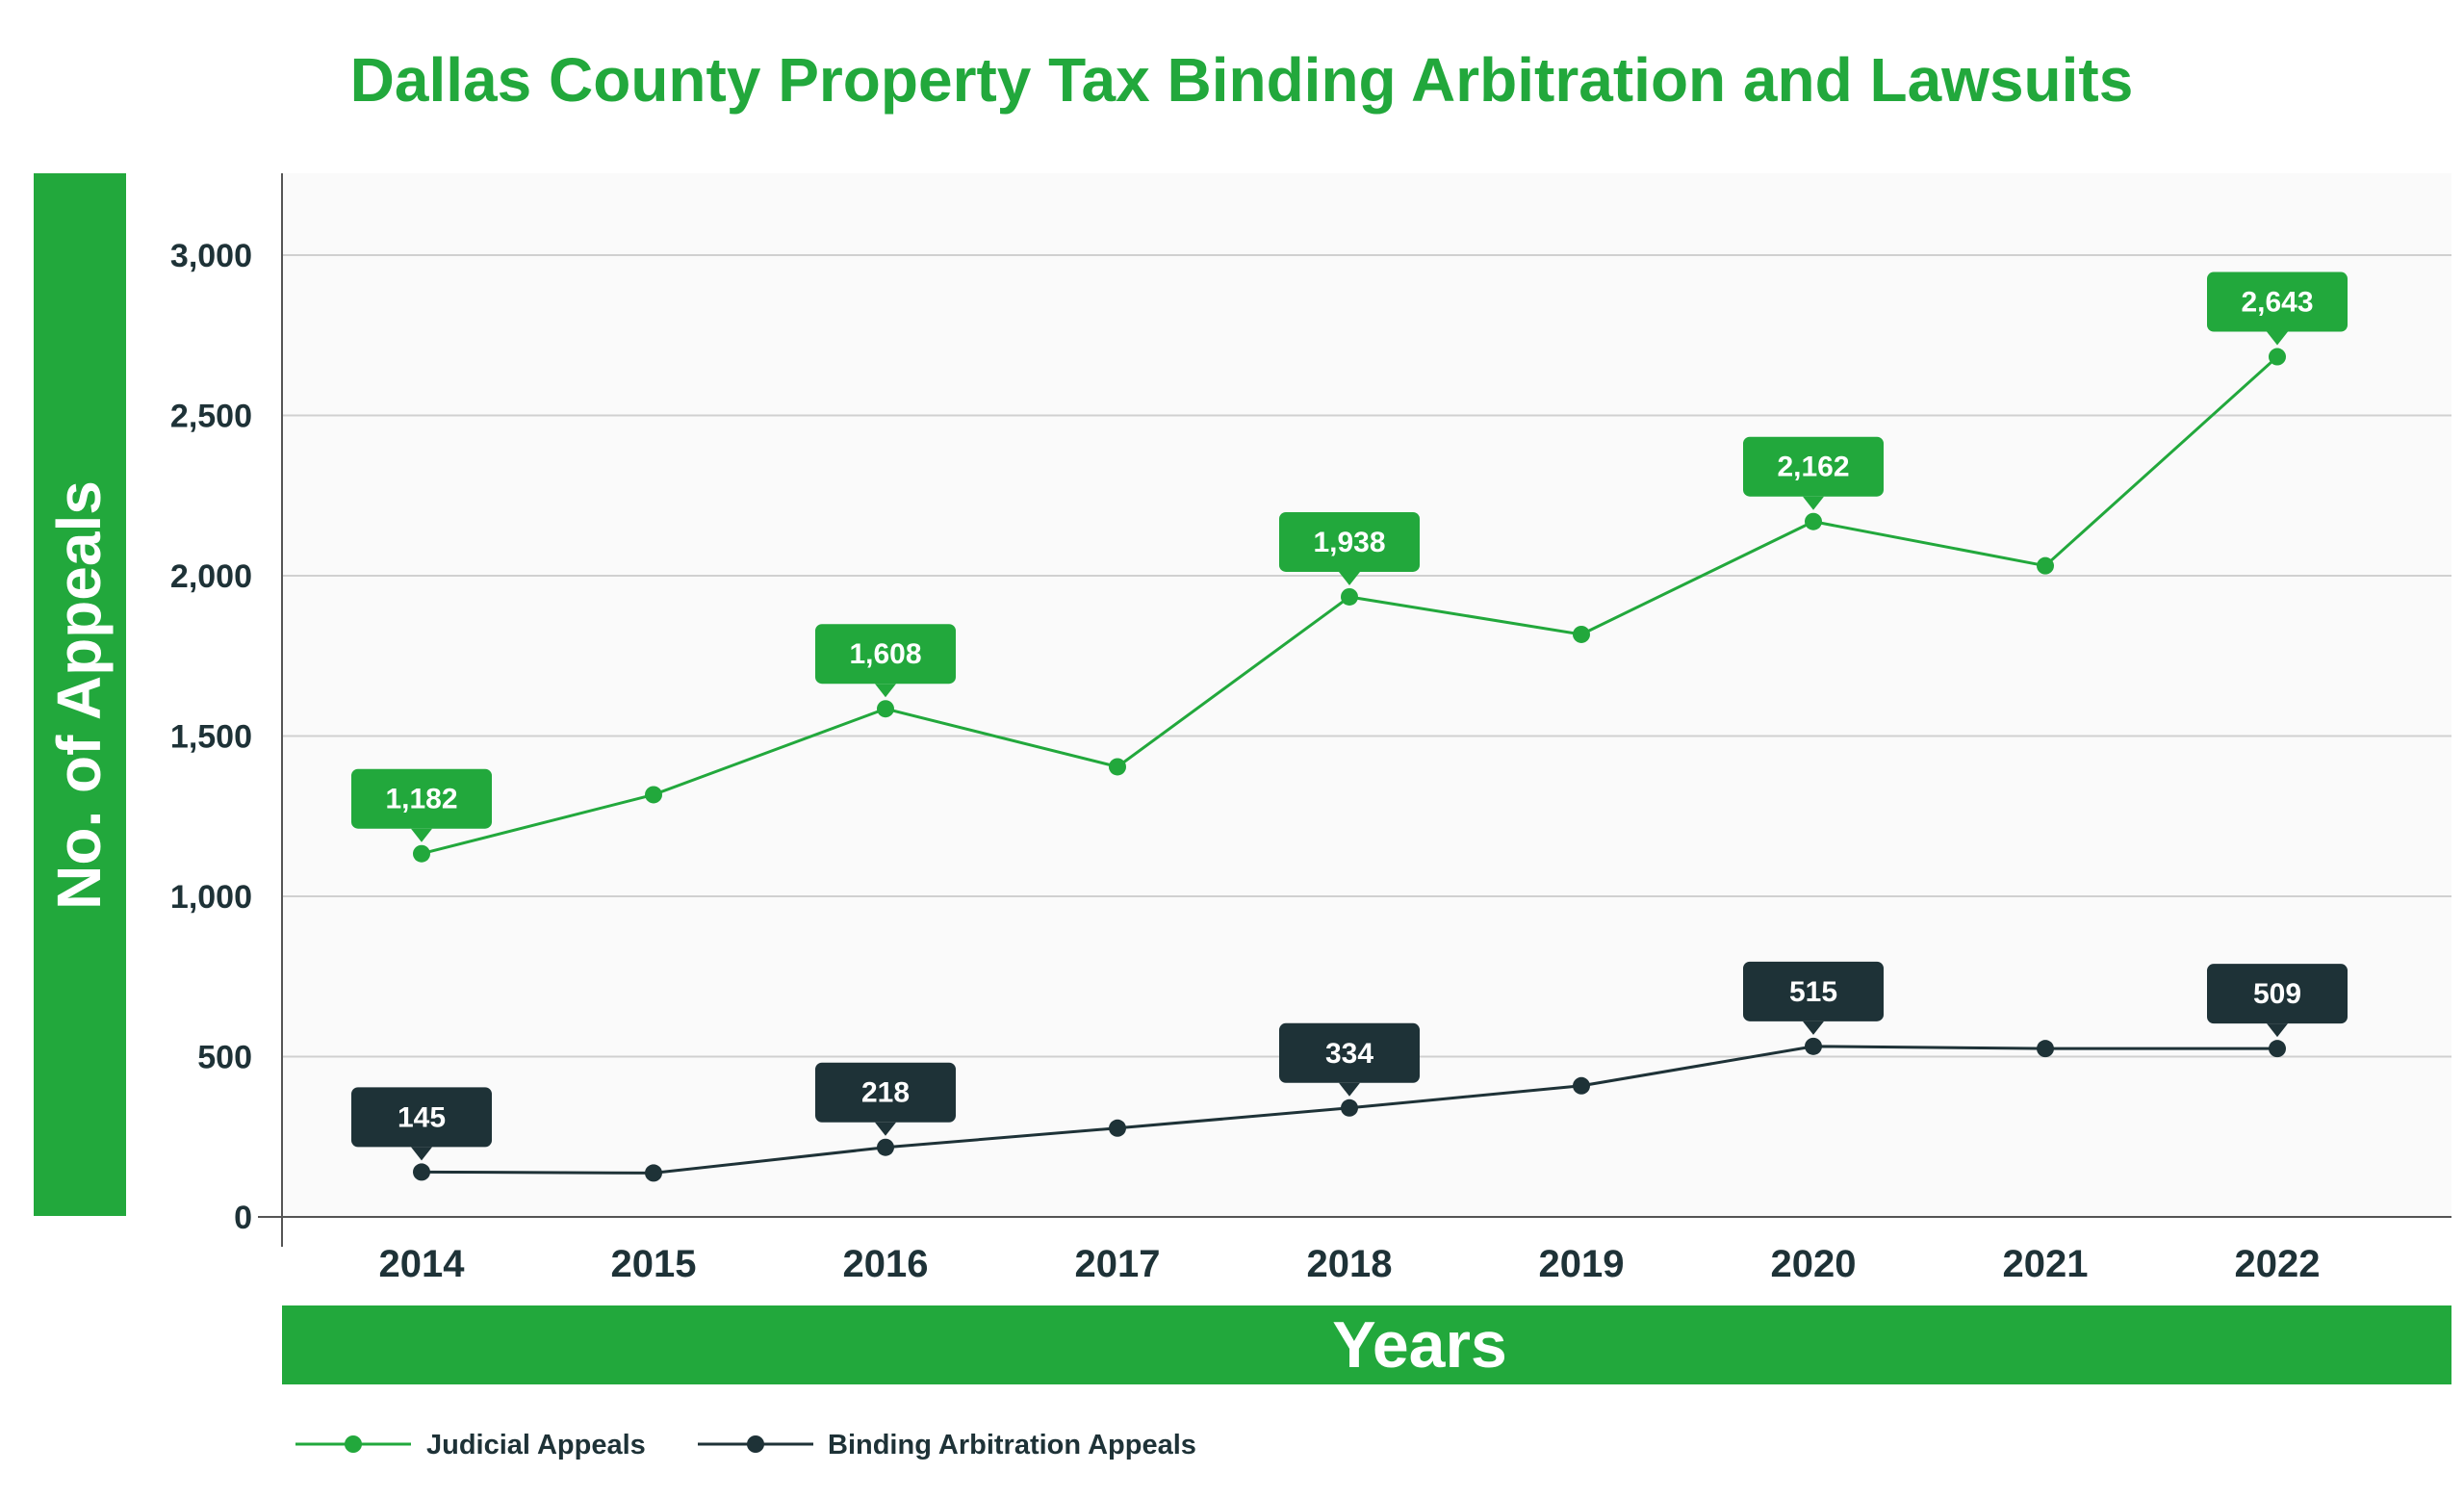 This screenshot has height=1499, width=2464. Describe the element at coordinates (1814, 1264) in the screenshot. I see `x-tick-label: 2020` at that location.